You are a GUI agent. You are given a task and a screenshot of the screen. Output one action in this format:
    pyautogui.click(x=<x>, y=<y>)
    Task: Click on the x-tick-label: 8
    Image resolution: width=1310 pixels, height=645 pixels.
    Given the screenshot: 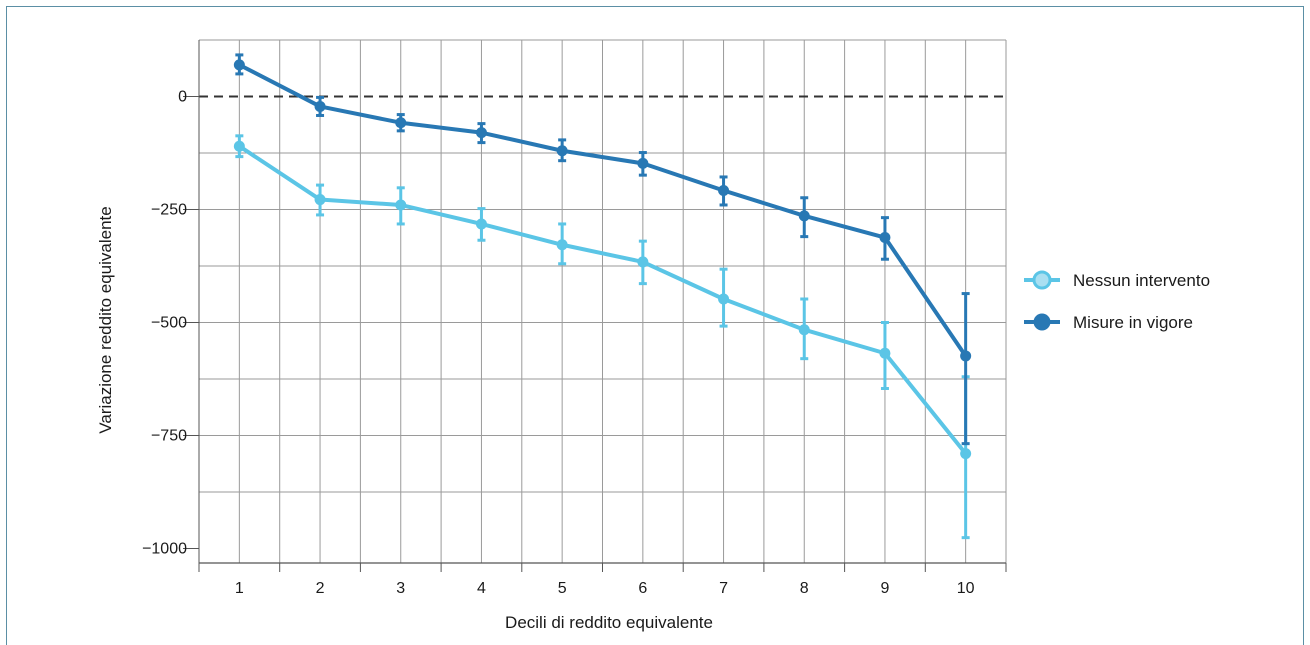 What is the action you would take?
    pyautogui.click(x=804, y=588)
    